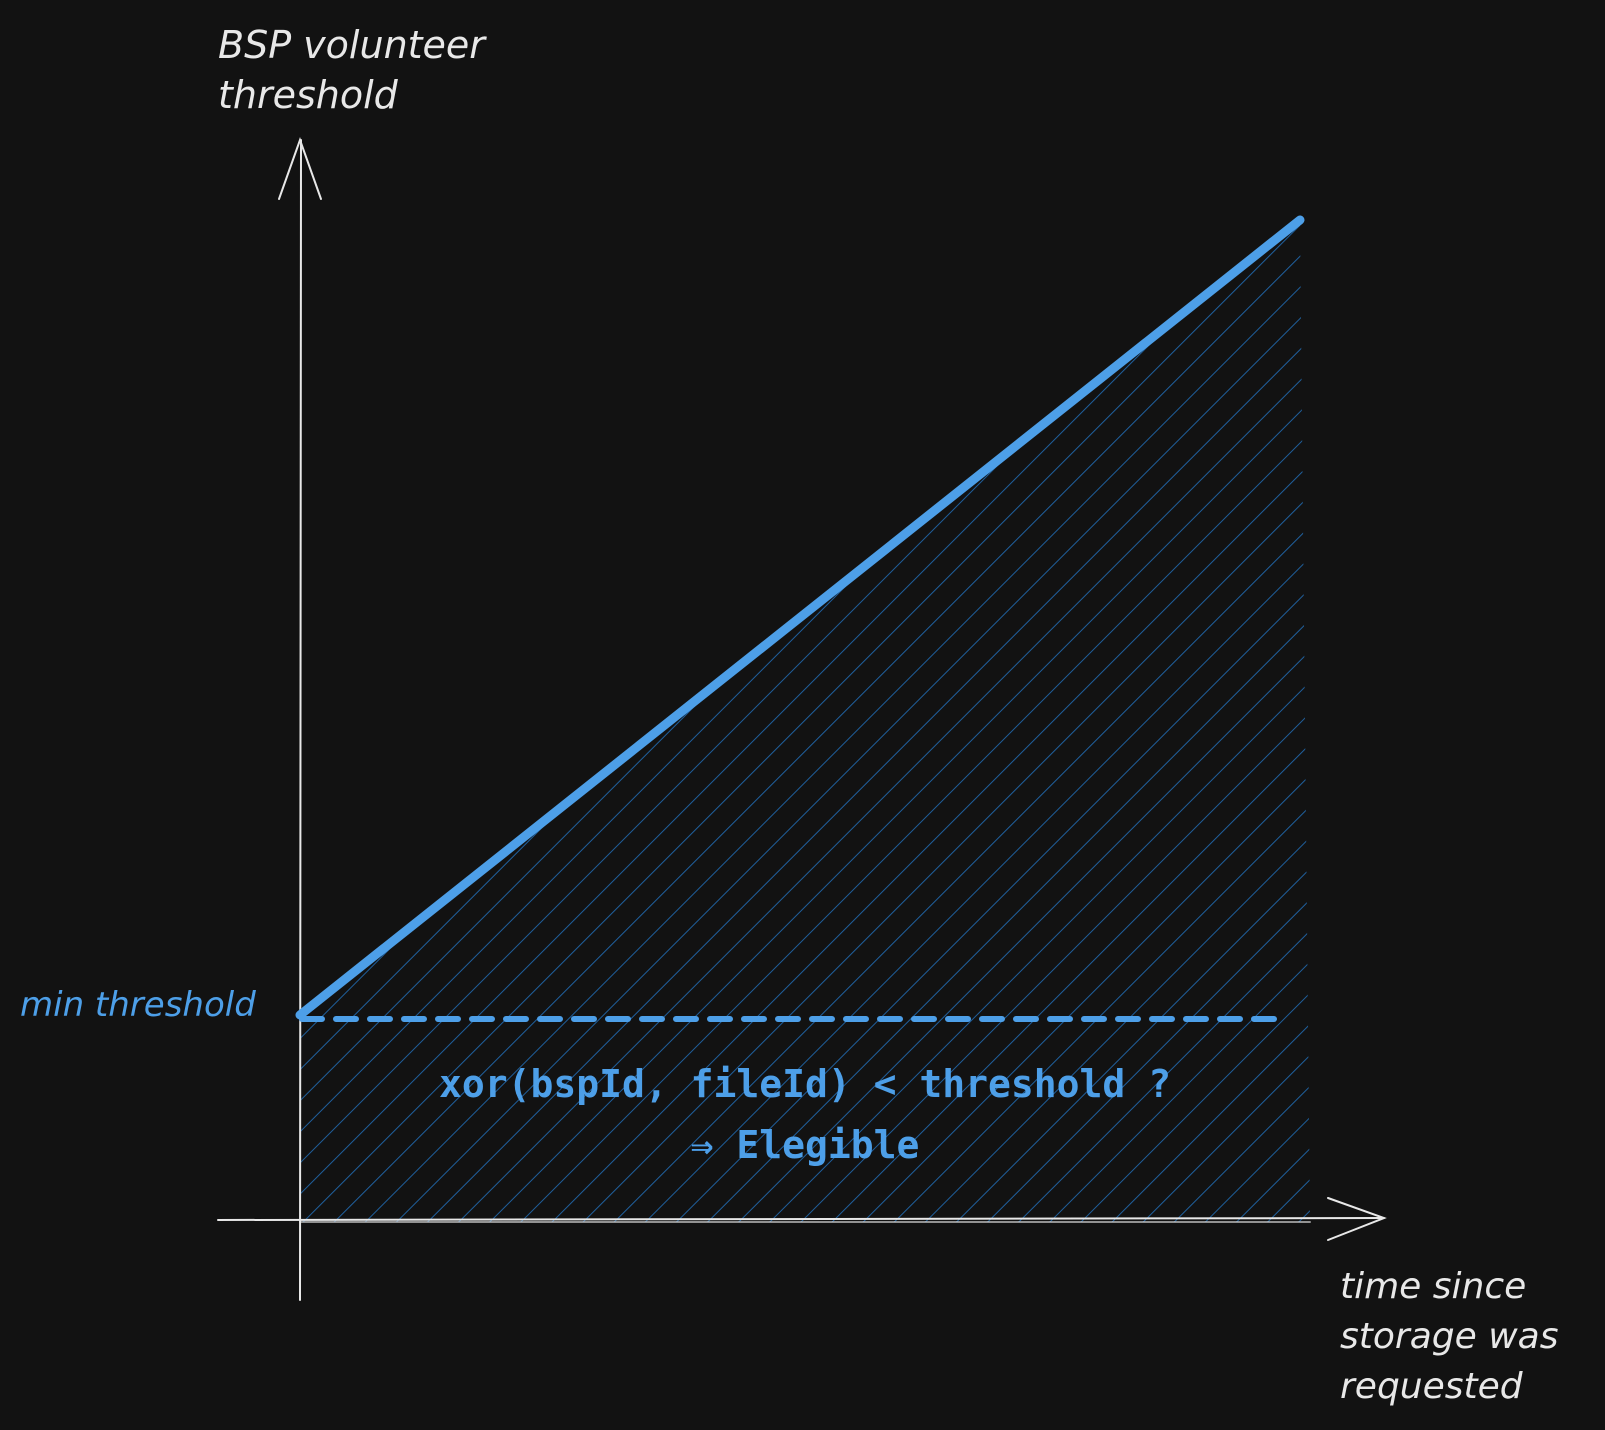 This screenshot has width=1605, height=1430. What do you see at coordinates (805, 1084) in the screenshot?
I see `condition-text: xor(bspId, fileId) < threshold ?` at bounding box center [805, 1084].